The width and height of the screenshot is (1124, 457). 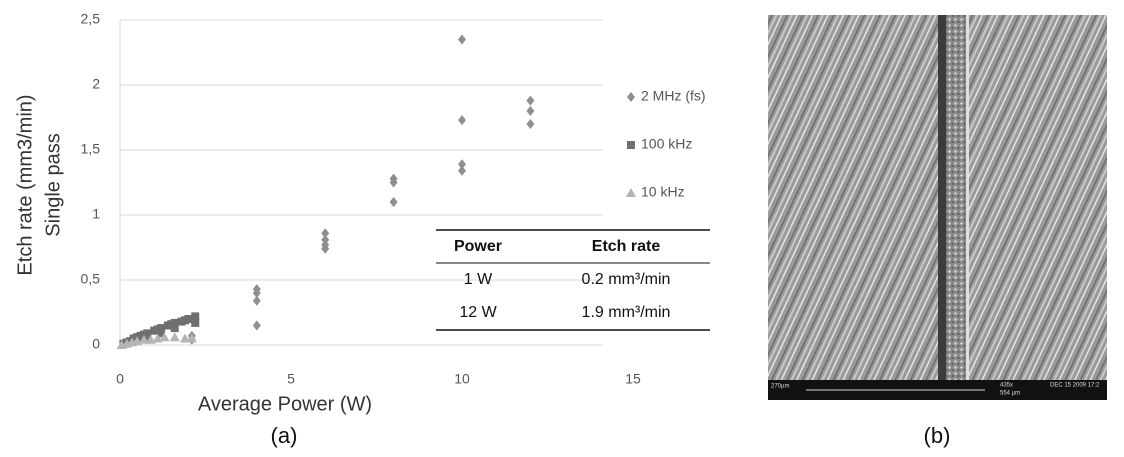 What do you see at coordinates (291, 379) in the screenshot?
I see `x-tick-label: 5` at bounding box center [291, 379].